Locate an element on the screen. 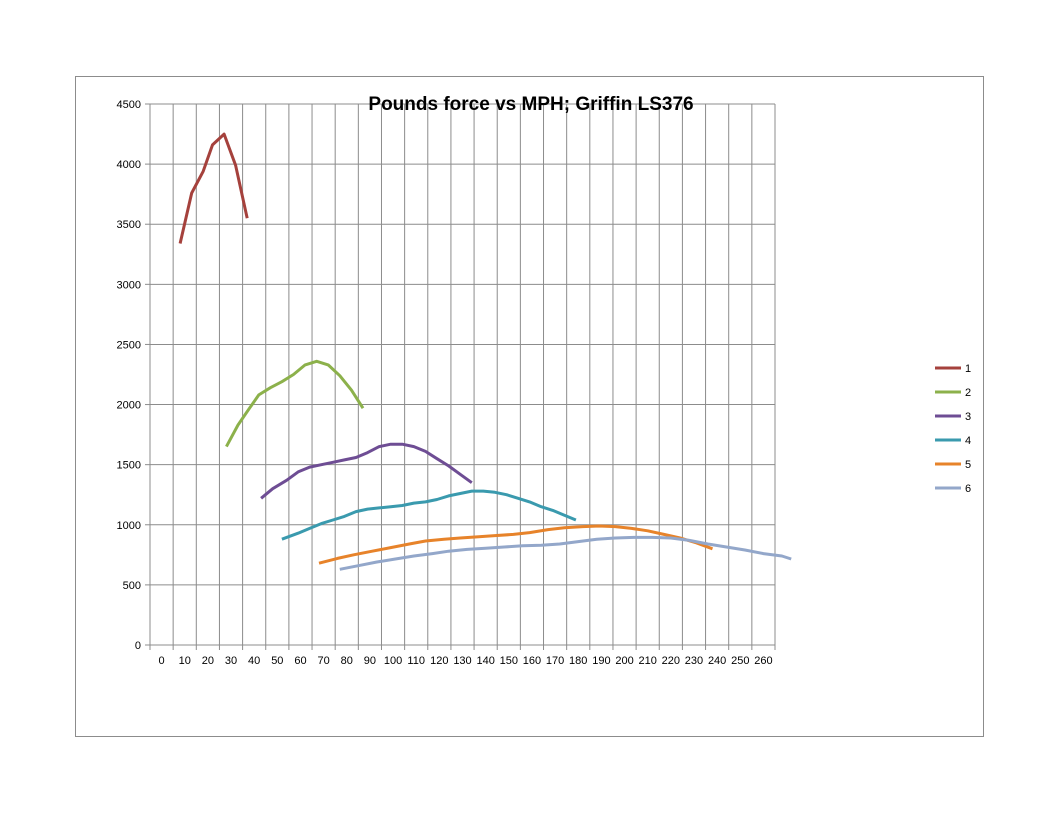  legend-label-1: 1 is located at coordinates (968, 369).